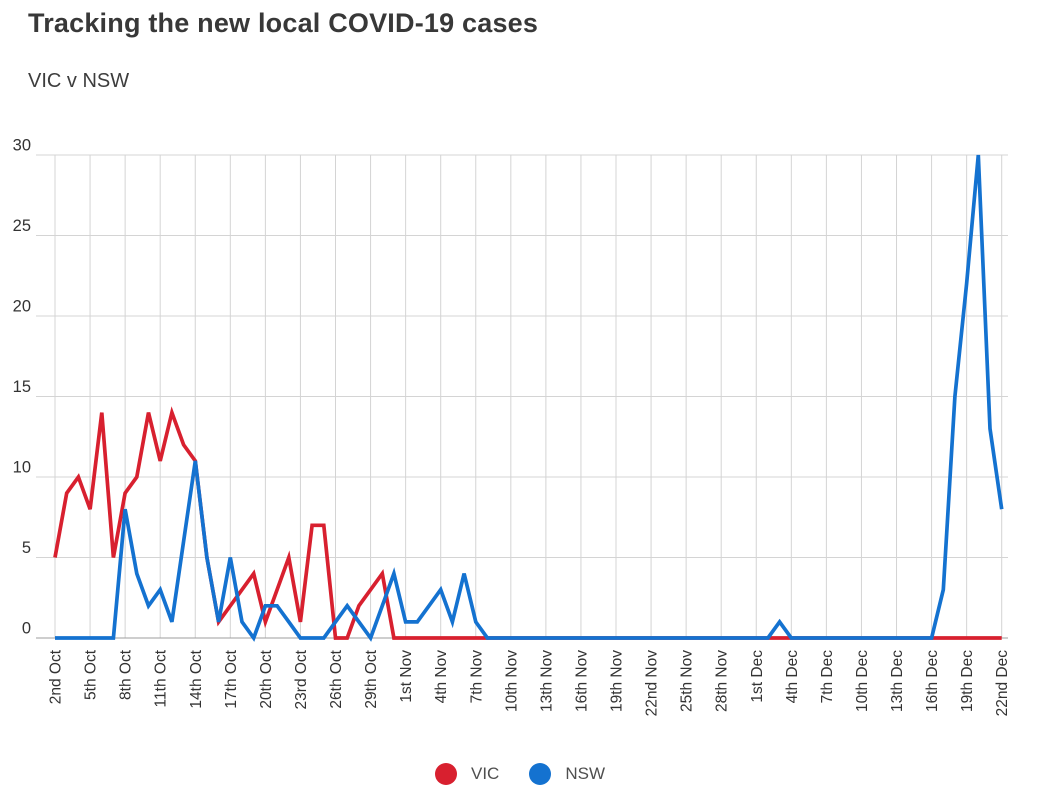 The width and height of the screenshot is (1040, 800). Describe the element at coordinates (301, 679) in the screenshot. I see `x-tick-label: 23rd Oct` at that location.